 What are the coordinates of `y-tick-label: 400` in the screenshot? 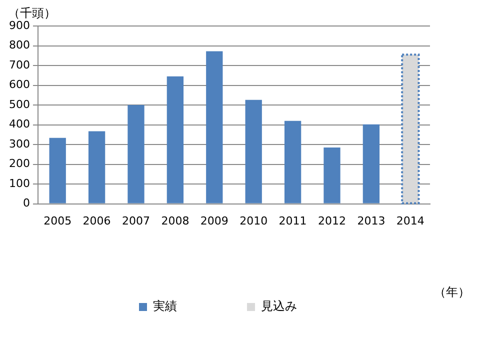 It's located at (19, 124).